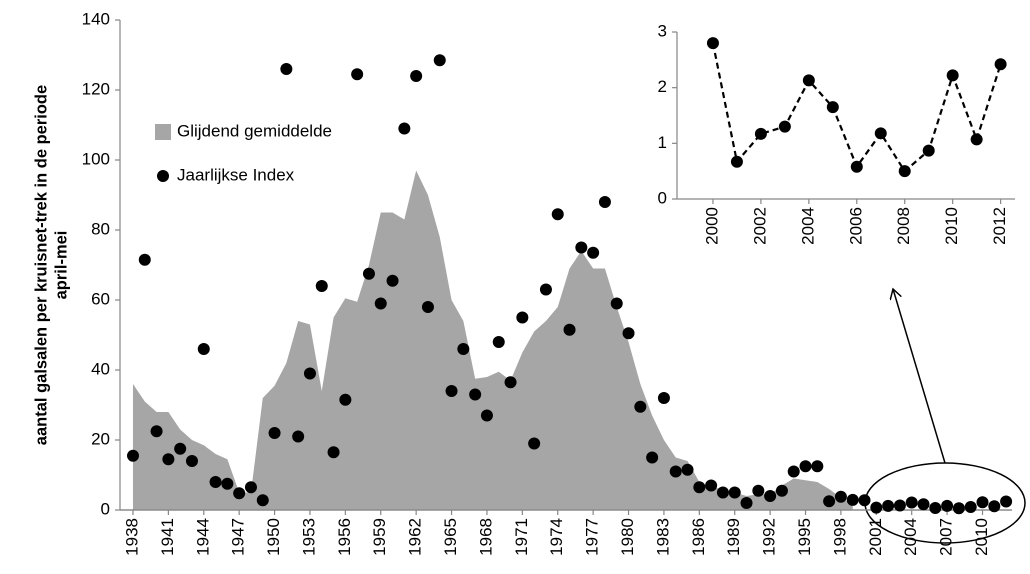  Describe the element at coordinates (662, 30) in the screenshot. I see `y-tick-label: 3` at that location.